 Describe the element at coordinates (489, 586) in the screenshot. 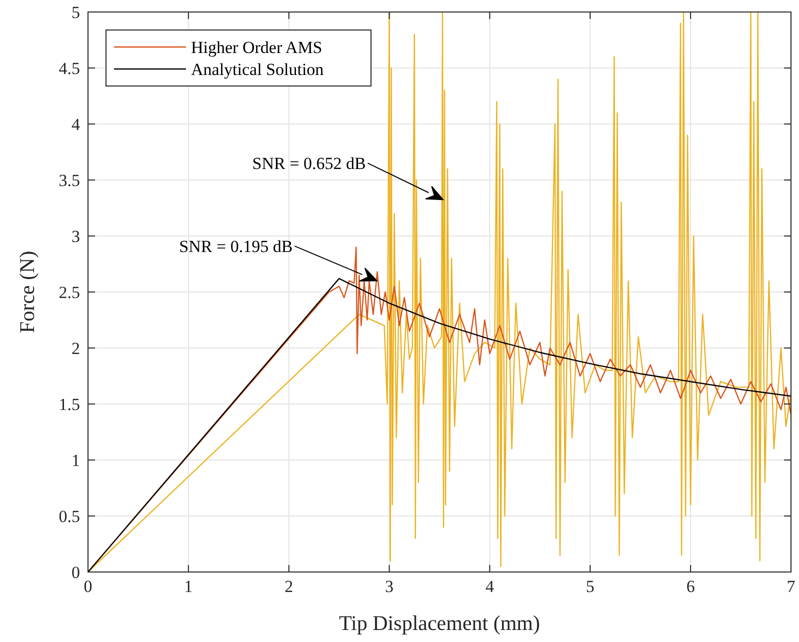

I see `x-tick-label: 4` at that location.